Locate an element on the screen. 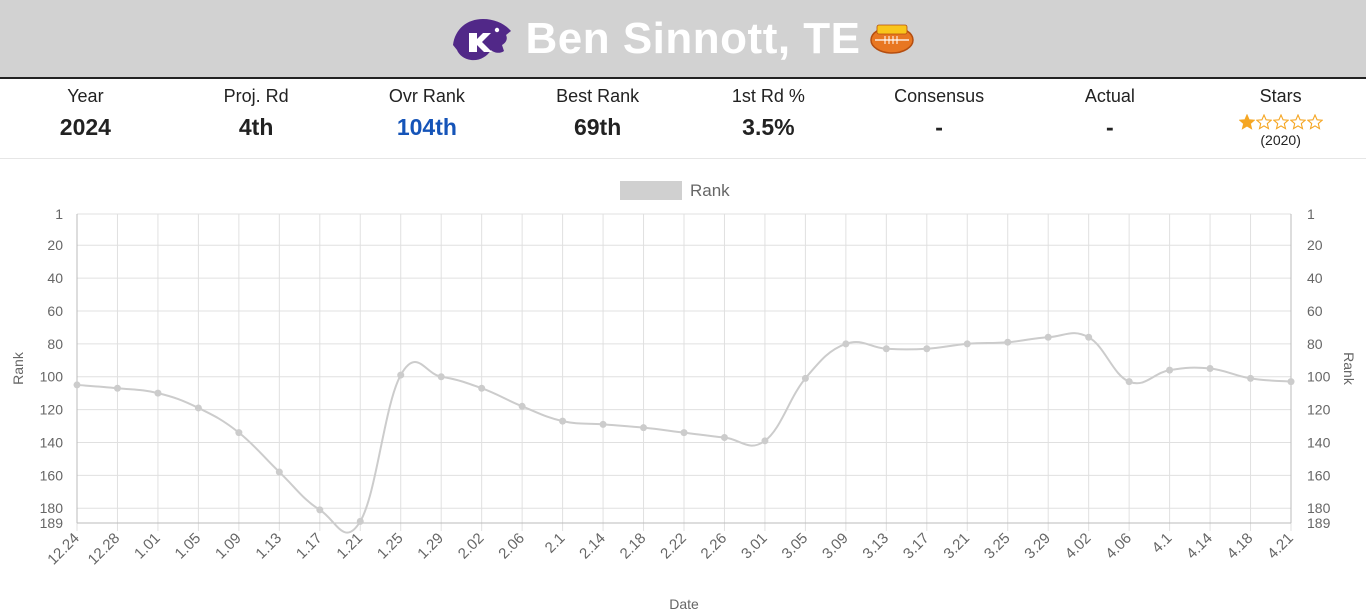 This screenshot has height=610, width=1366. y-tick-label-left: 60 is located at coordinates (55, 311).